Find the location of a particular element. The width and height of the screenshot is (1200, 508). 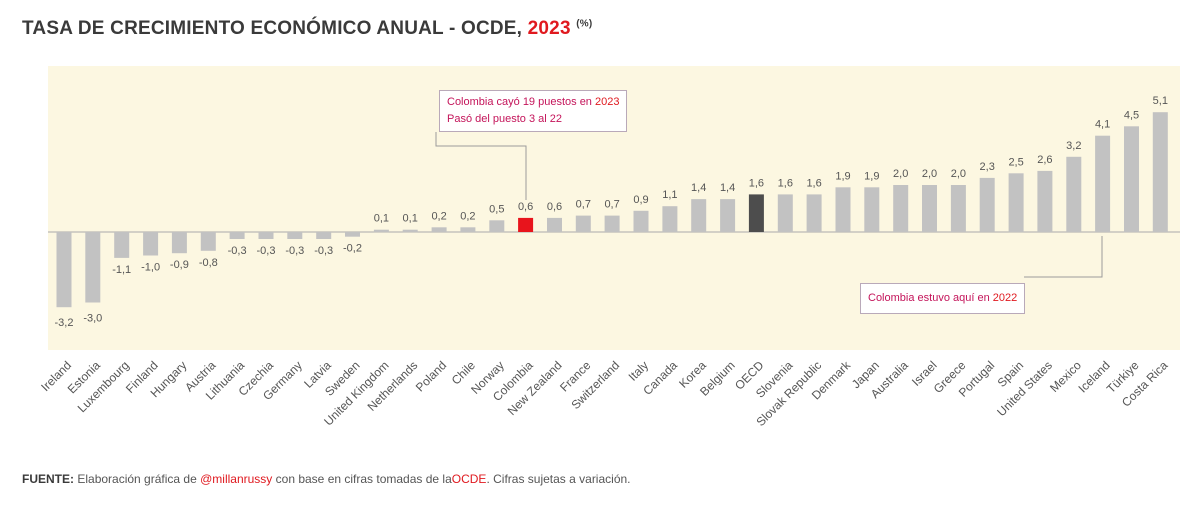

bar-italy is located at coordinates (641, 221).